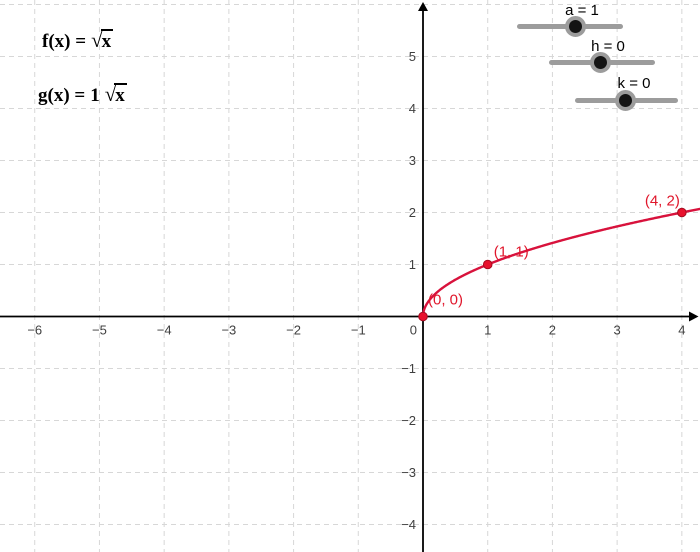 This screenshot has height=552, width=700. Describe the element at coordinates (560, 262) in the screenshot. I see `sqrt-curve` at that location.